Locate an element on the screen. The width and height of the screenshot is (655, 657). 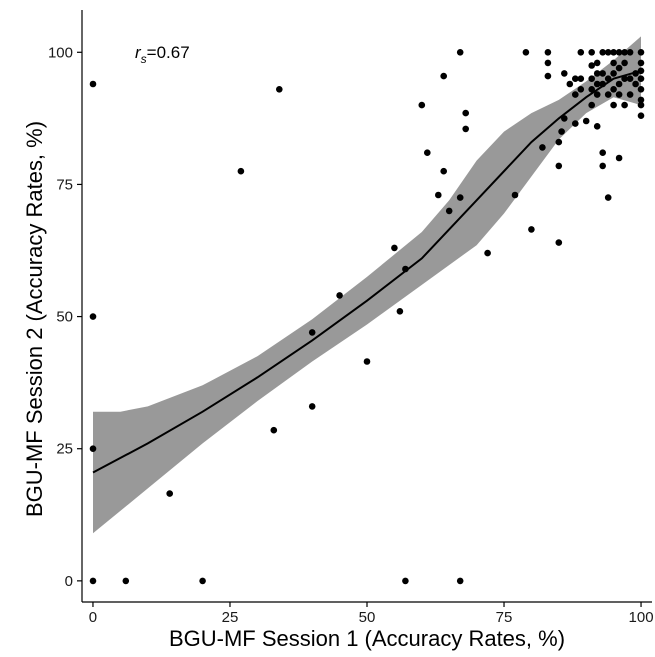
correlation-subscript: s is located at coordinates (144, 59).